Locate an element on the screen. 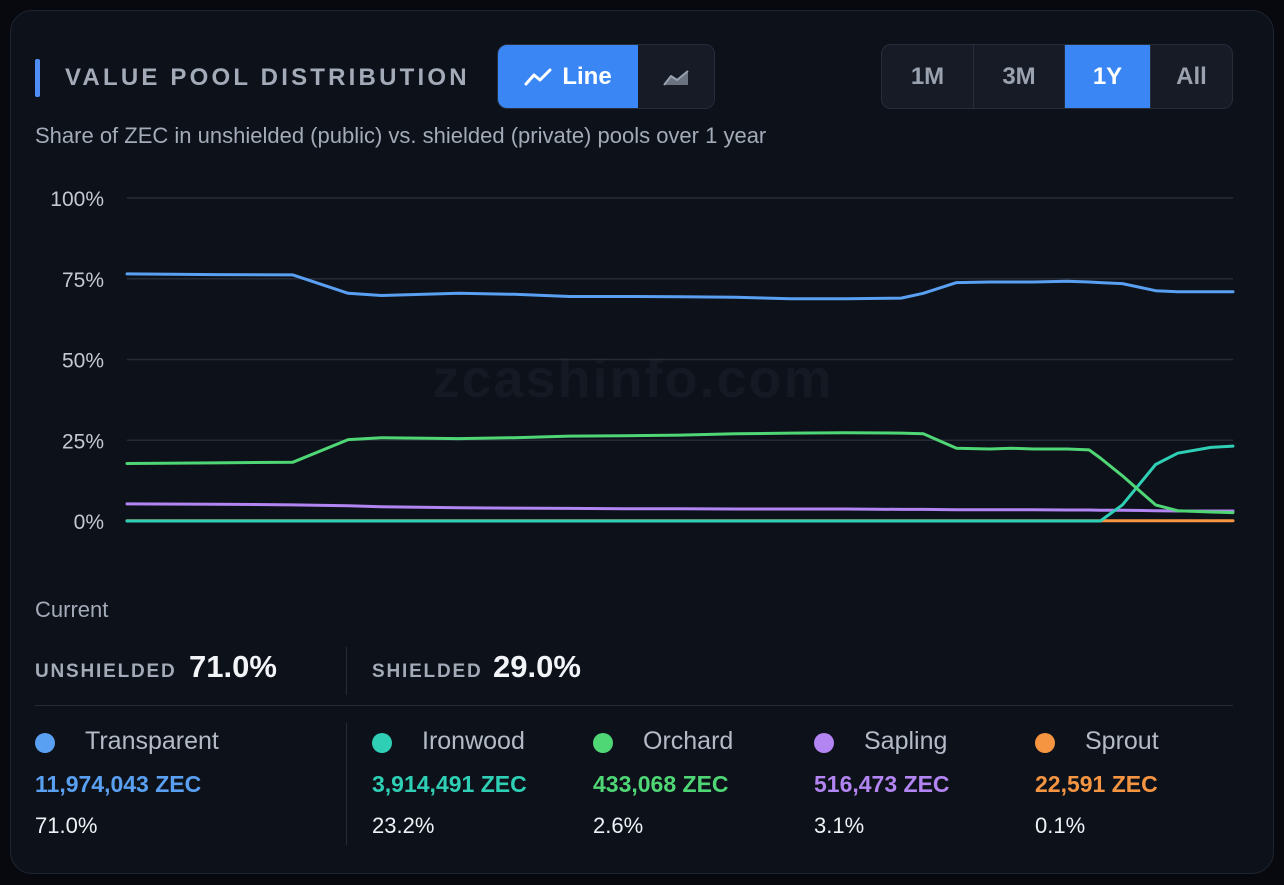 This screenshot has height=885, width=1284. series-line-sapling is located at coordinates (680, 507).